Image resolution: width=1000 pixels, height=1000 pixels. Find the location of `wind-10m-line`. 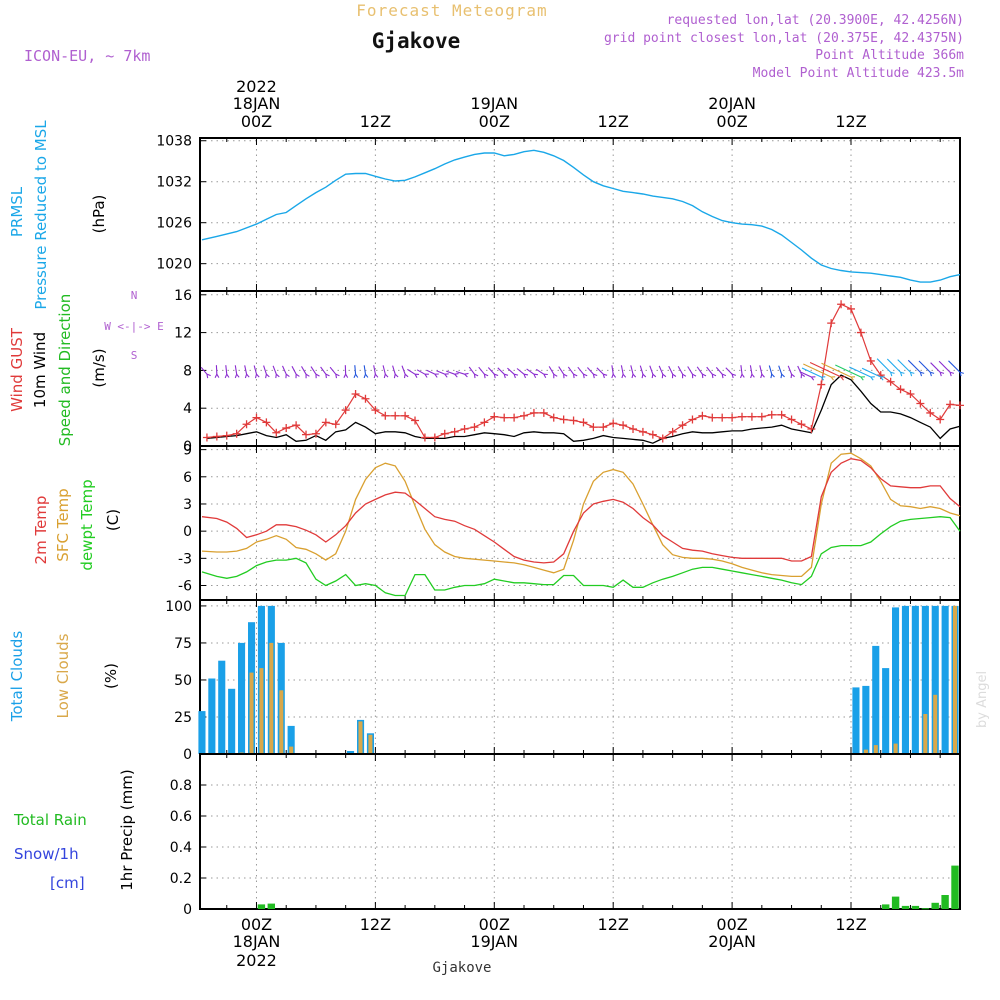

wind-10m-line is located at coordinates (583, 409).